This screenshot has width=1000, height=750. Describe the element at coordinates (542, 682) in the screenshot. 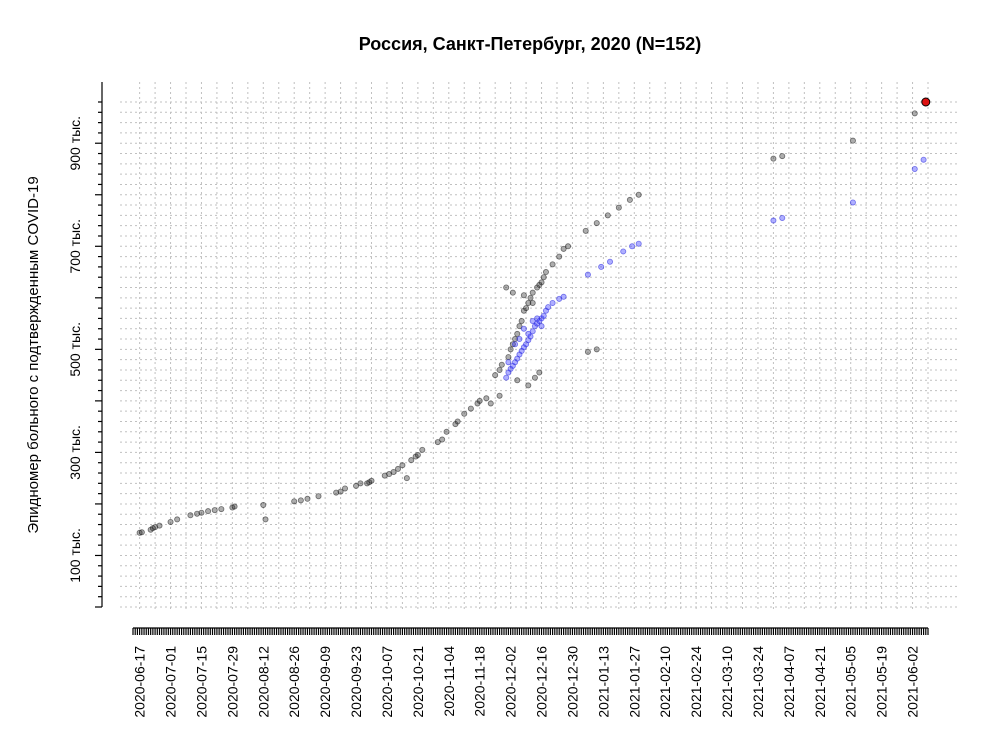

I see `x-tick-label: 2020-12-16` at that location.